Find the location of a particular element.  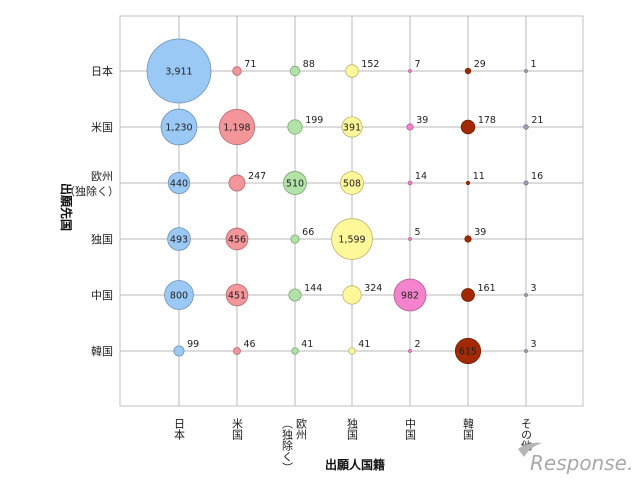

data-label: 391 is located at coordinates (352, 128).